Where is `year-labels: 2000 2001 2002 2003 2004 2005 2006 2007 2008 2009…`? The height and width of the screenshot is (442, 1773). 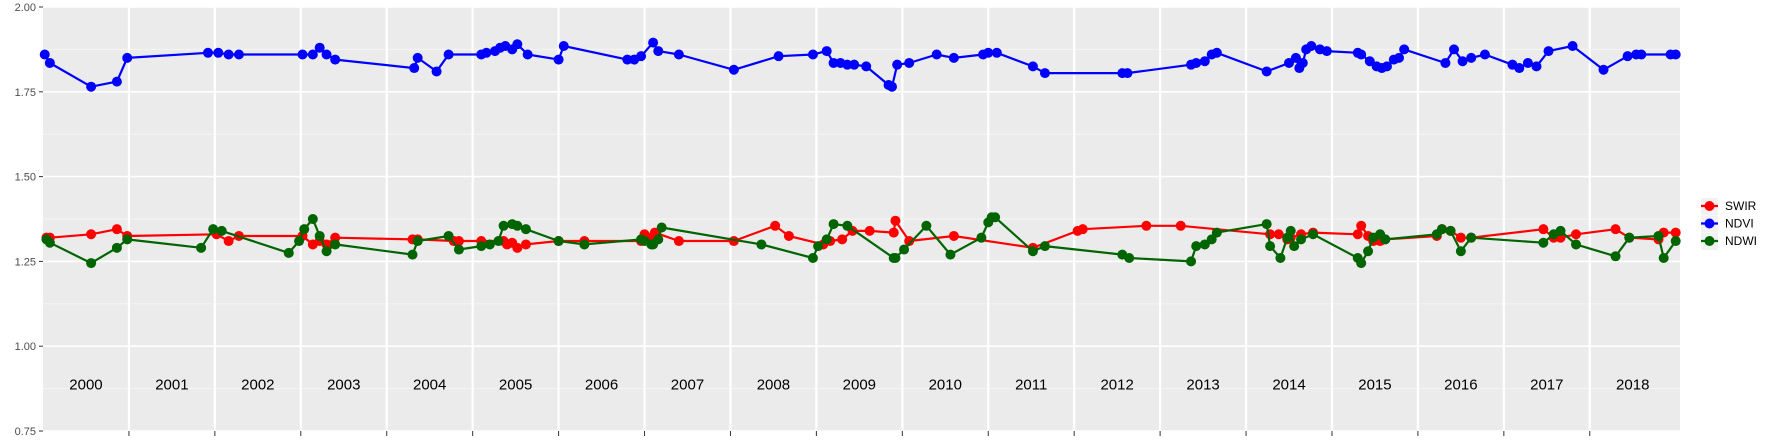
year-labels: 2000 2001 2002 2003 2004 2005 2006 2007 2008 2009… is located at coordinates (859, 385).